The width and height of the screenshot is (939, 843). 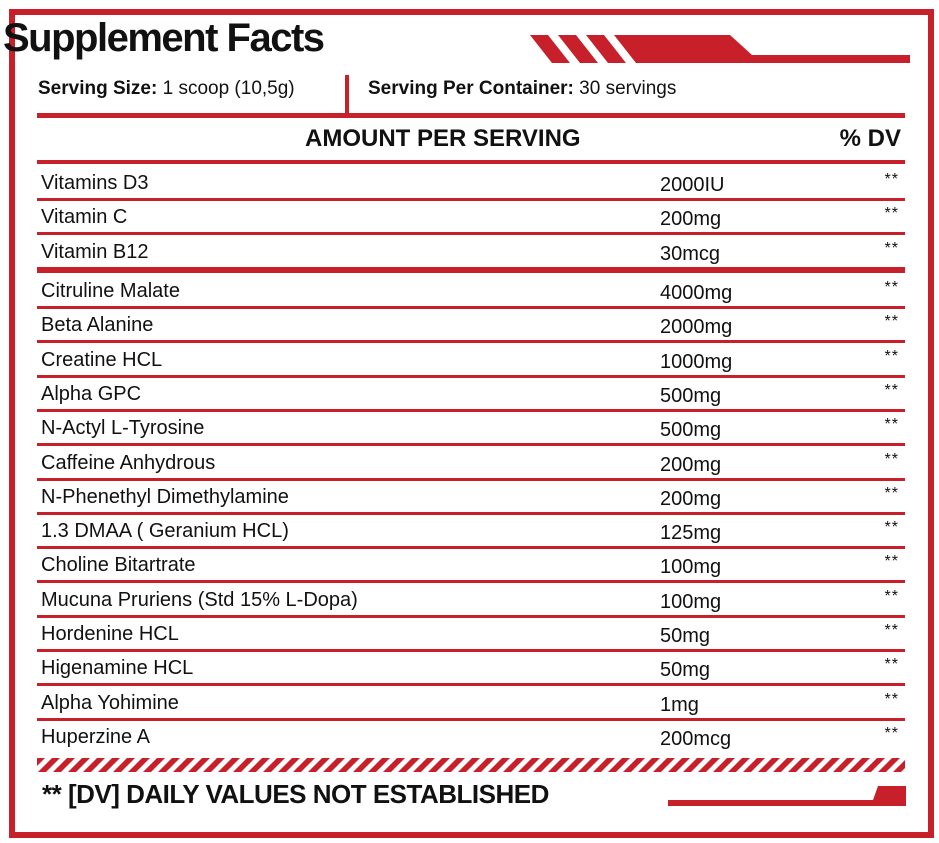 I want to click on footer-note: ** [DV] DAILY VALUES NOT ESTABLISHED, so click(x=295, y=794).